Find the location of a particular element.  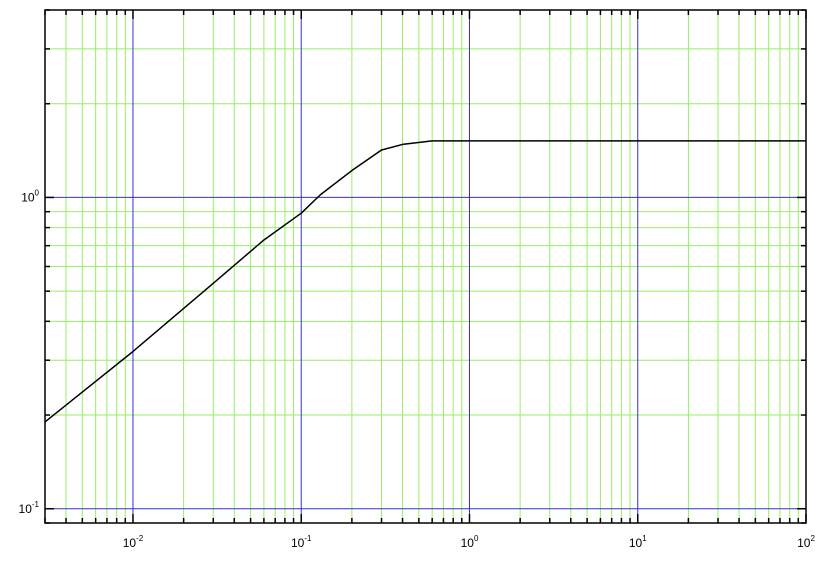

x-tick-label: 10⁻² is located at coordinates (133, 542).